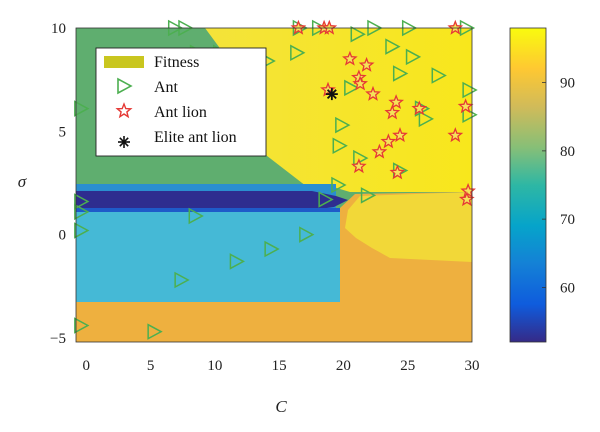 This screenshot has height=432, width=600. Describe the element at coordinates (214, 366) in the screenshot. I see `x-tick-label: 10` at that location.